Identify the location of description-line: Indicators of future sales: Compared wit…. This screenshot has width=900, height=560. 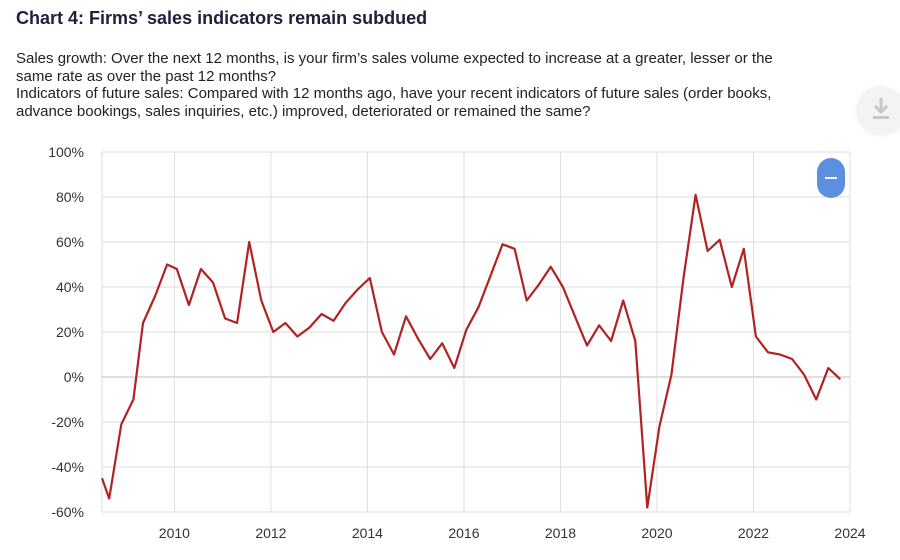
(394, 93).